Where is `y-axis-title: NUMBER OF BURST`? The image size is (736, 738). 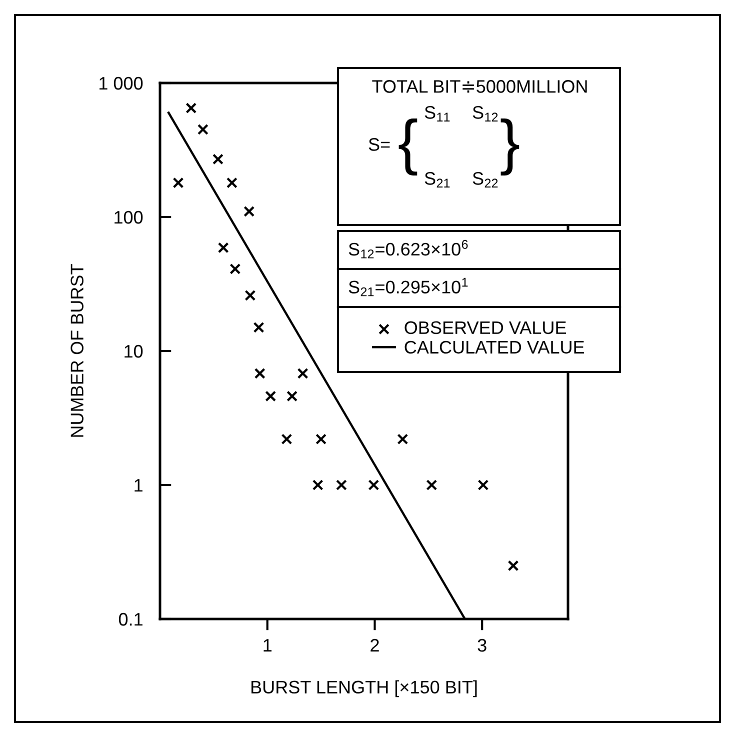 y-axis-title: NUMBER OF BURST is located at coordinates (77, 350).